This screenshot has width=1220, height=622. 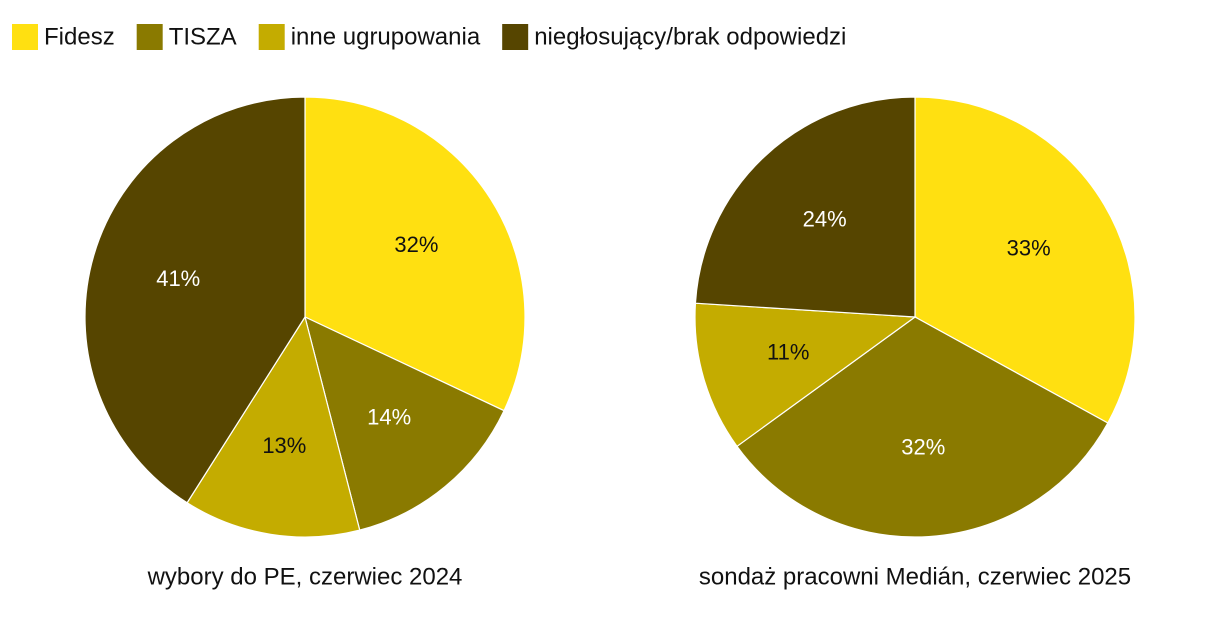 What do you see at coordinates (284, 445) in the screenshot?
I see `value-label: 13%` at bounding box center [284, 445].